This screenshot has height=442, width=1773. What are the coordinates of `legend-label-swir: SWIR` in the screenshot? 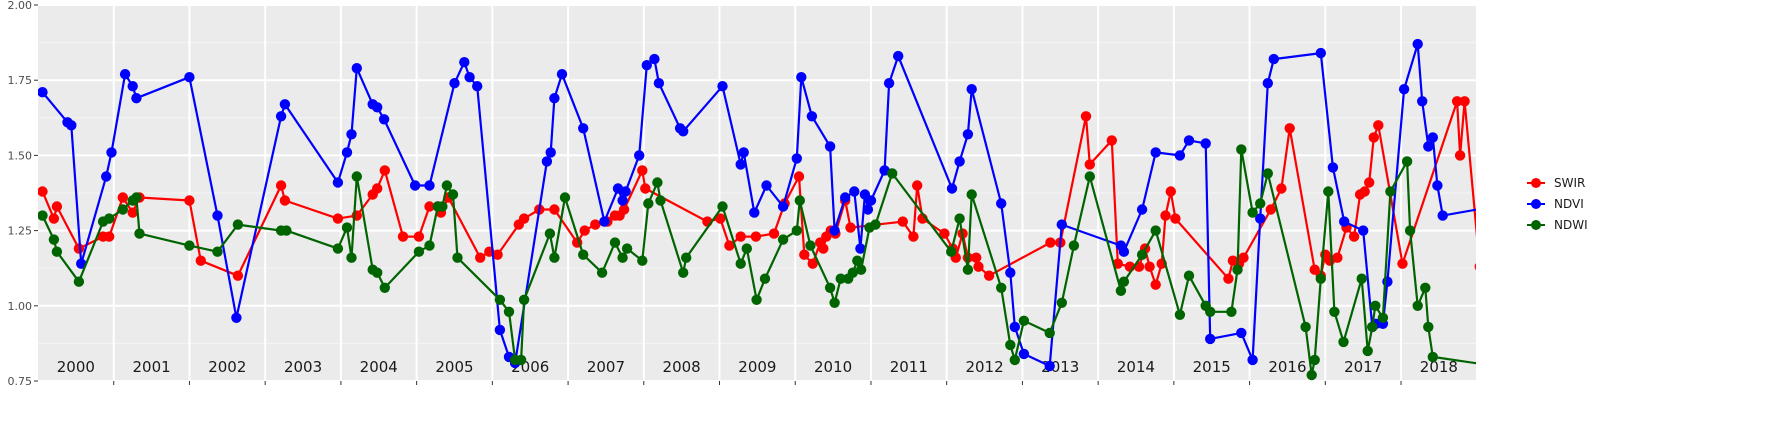 It's located at (1569, 183).